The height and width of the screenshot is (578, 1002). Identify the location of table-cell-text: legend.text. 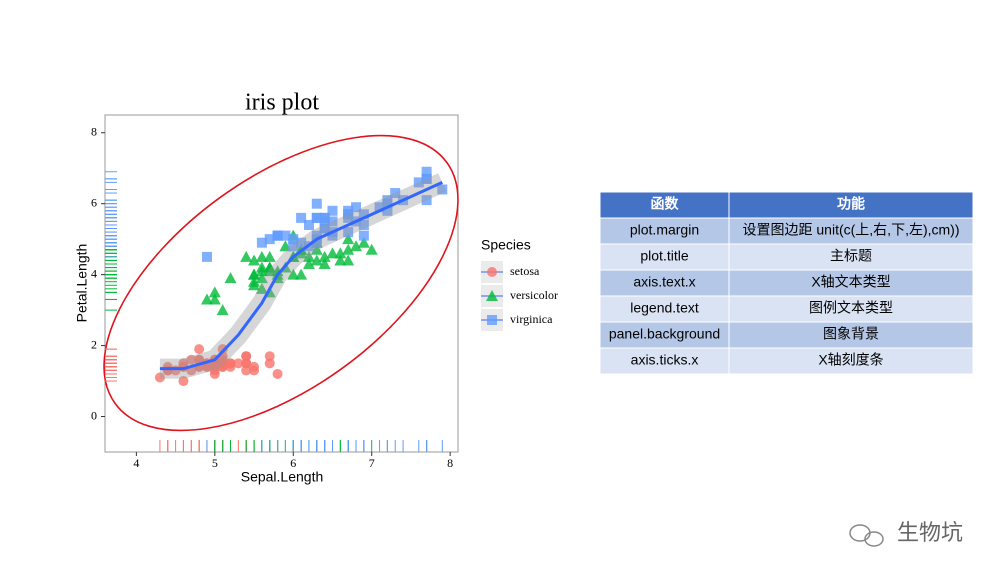
(664, 308).